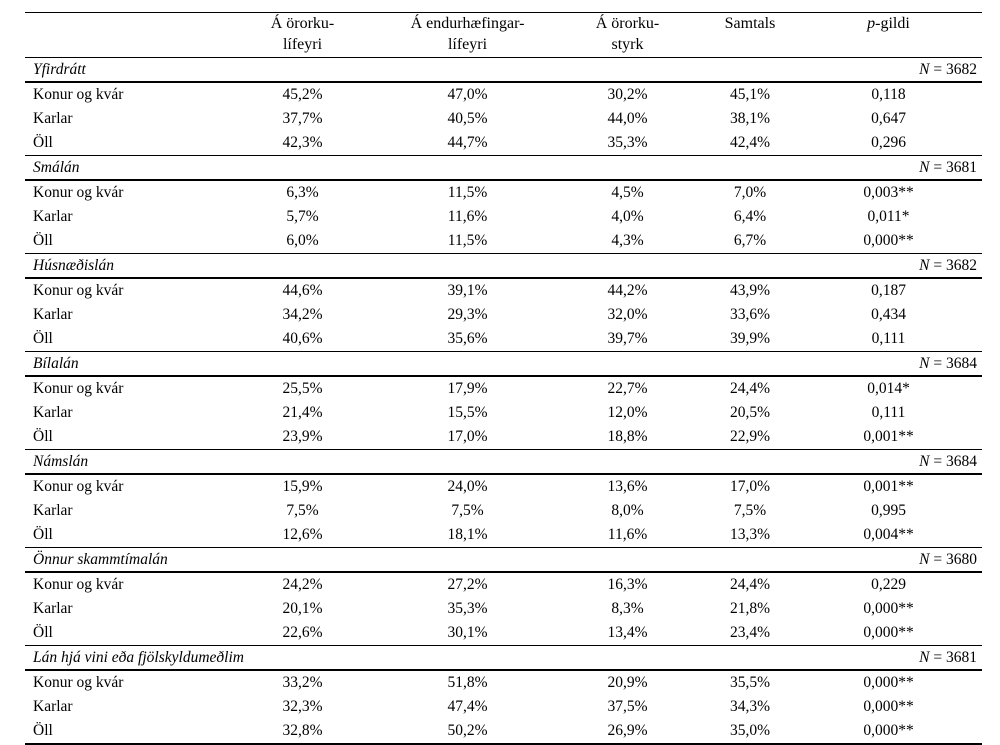 Image resolution: width=1000 pixels, height=745 pixels. Describe the element at coordinates (627, 192) in the screenshot. I see `percentage-cell: 4,5%` at that location.